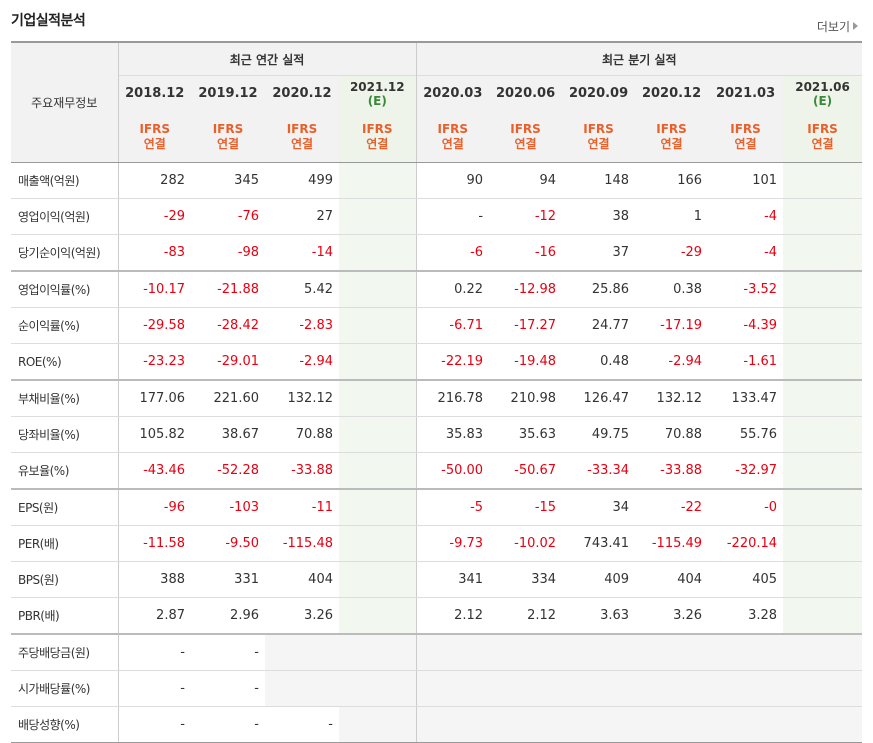 The image size is (873, 743). I want to click on table-cell: -22, so click(672, 507).